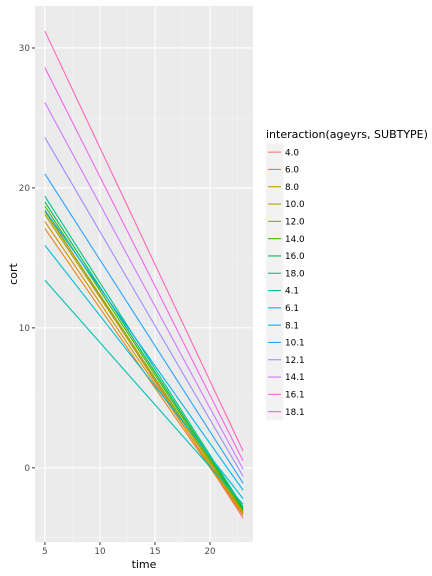  Describe the element at coordinates (25, 49) in the screenshot. I see `y-tick-label: 30` at that location.